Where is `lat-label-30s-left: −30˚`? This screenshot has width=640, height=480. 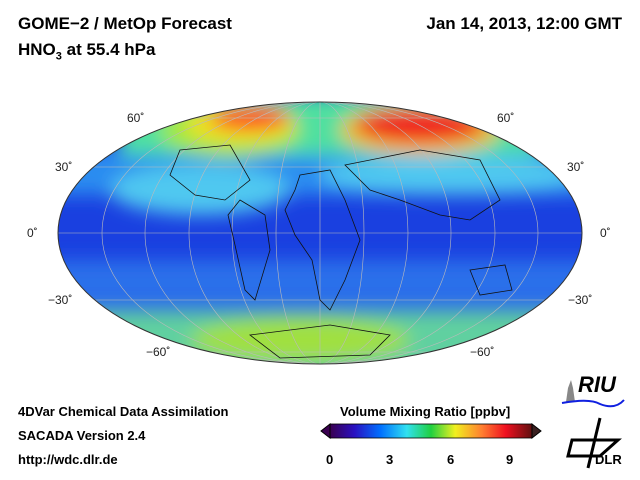
lat-label-30s-left: −30˚ is located at coordinates (60, 300).